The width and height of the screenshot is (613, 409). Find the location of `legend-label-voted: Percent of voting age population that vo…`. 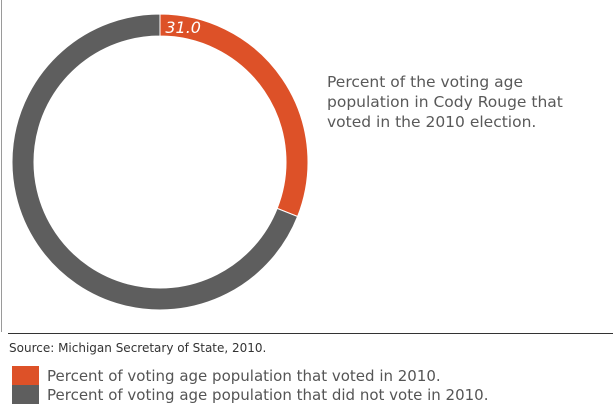

legend-label-voted: Percent of voting age population that vo… is located at coordinates (244, 375).